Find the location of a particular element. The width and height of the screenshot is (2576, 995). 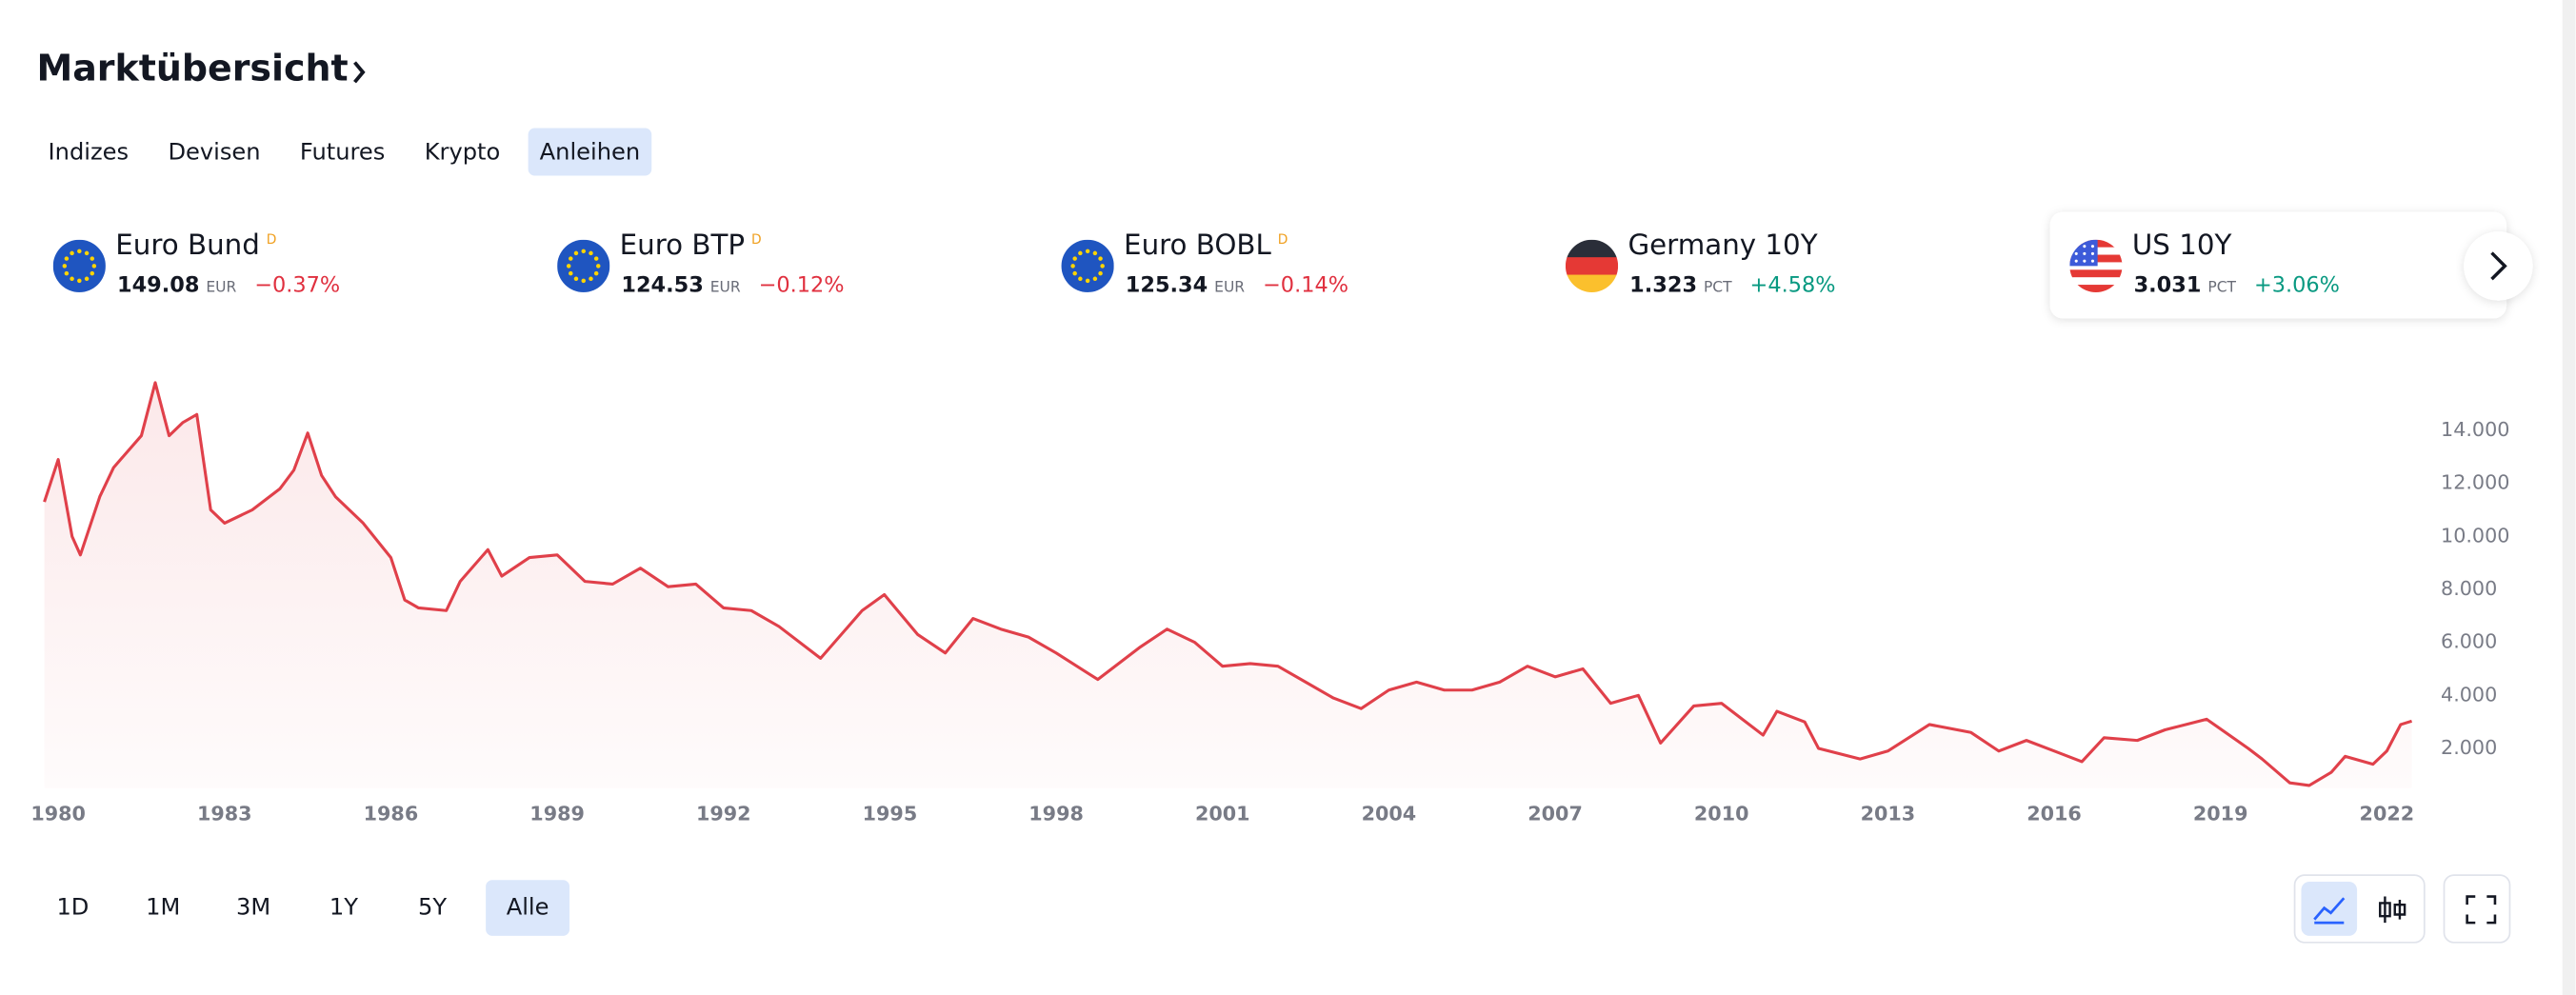

next-icon is located at coordinates (2498, 266).